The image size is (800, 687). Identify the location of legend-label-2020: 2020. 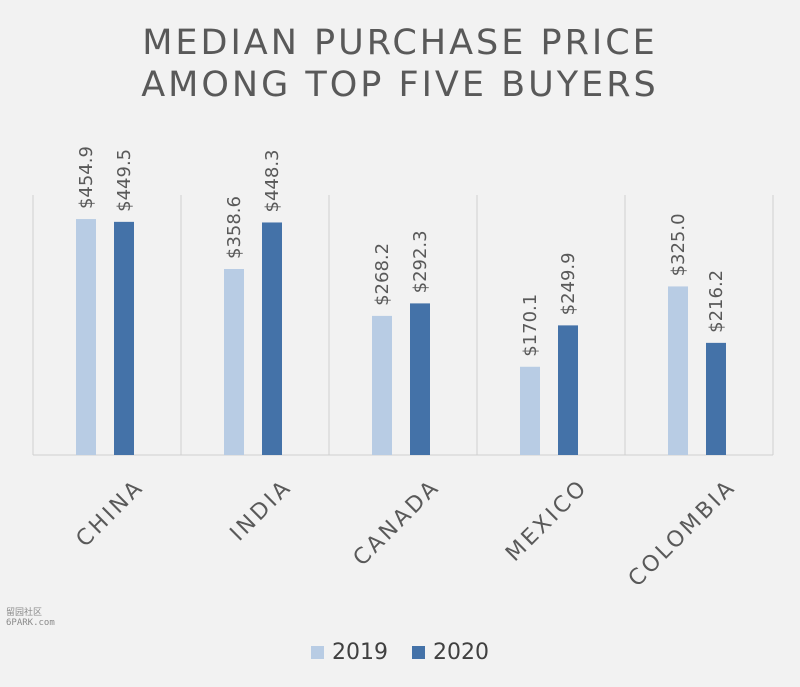
(461, 652).